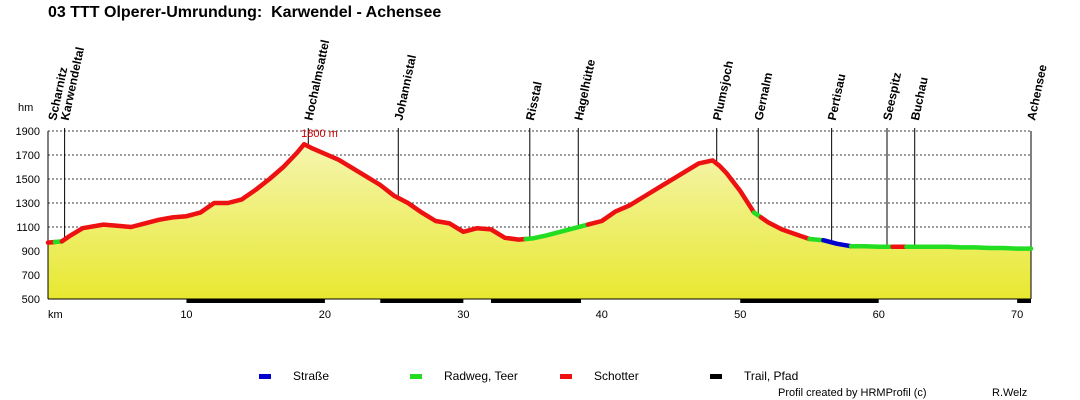  What do you see at coordinates (1037, 92) in the screenshot?
I see `waypoint-label-11: Achensee` at bounding box center [1037, 92].